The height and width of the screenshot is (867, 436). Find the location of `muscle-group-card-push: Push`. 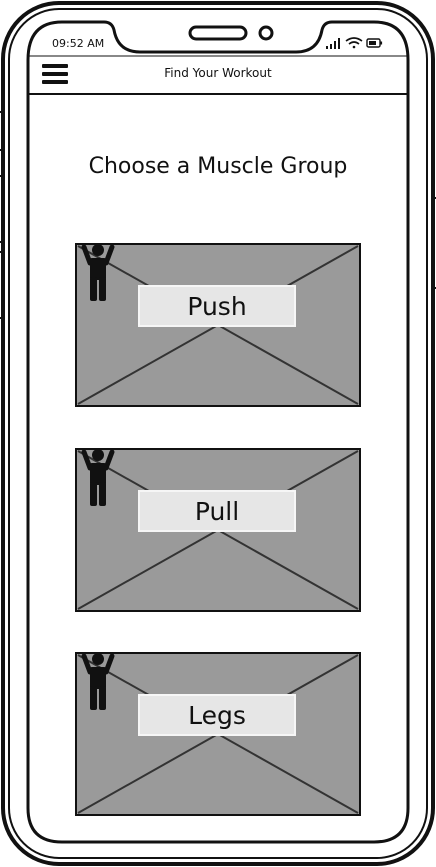

muscle-group-card-push: Push is located at coordinates (218, 325).